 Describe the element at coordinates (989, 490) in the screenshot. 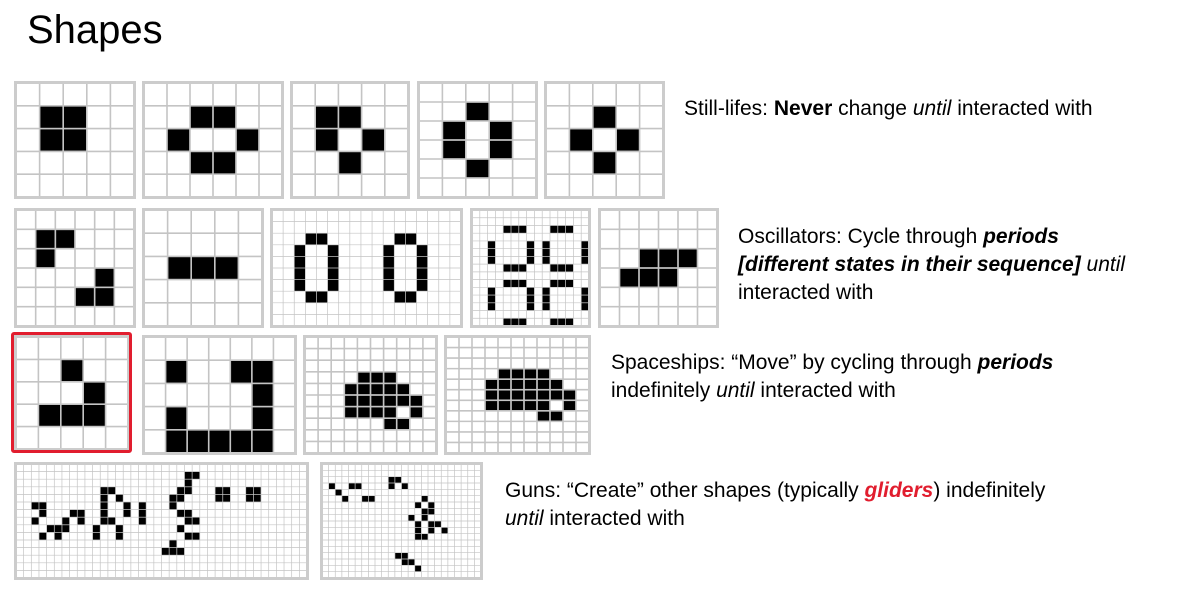

I see `description-segment: ) indefinitely` at that location.